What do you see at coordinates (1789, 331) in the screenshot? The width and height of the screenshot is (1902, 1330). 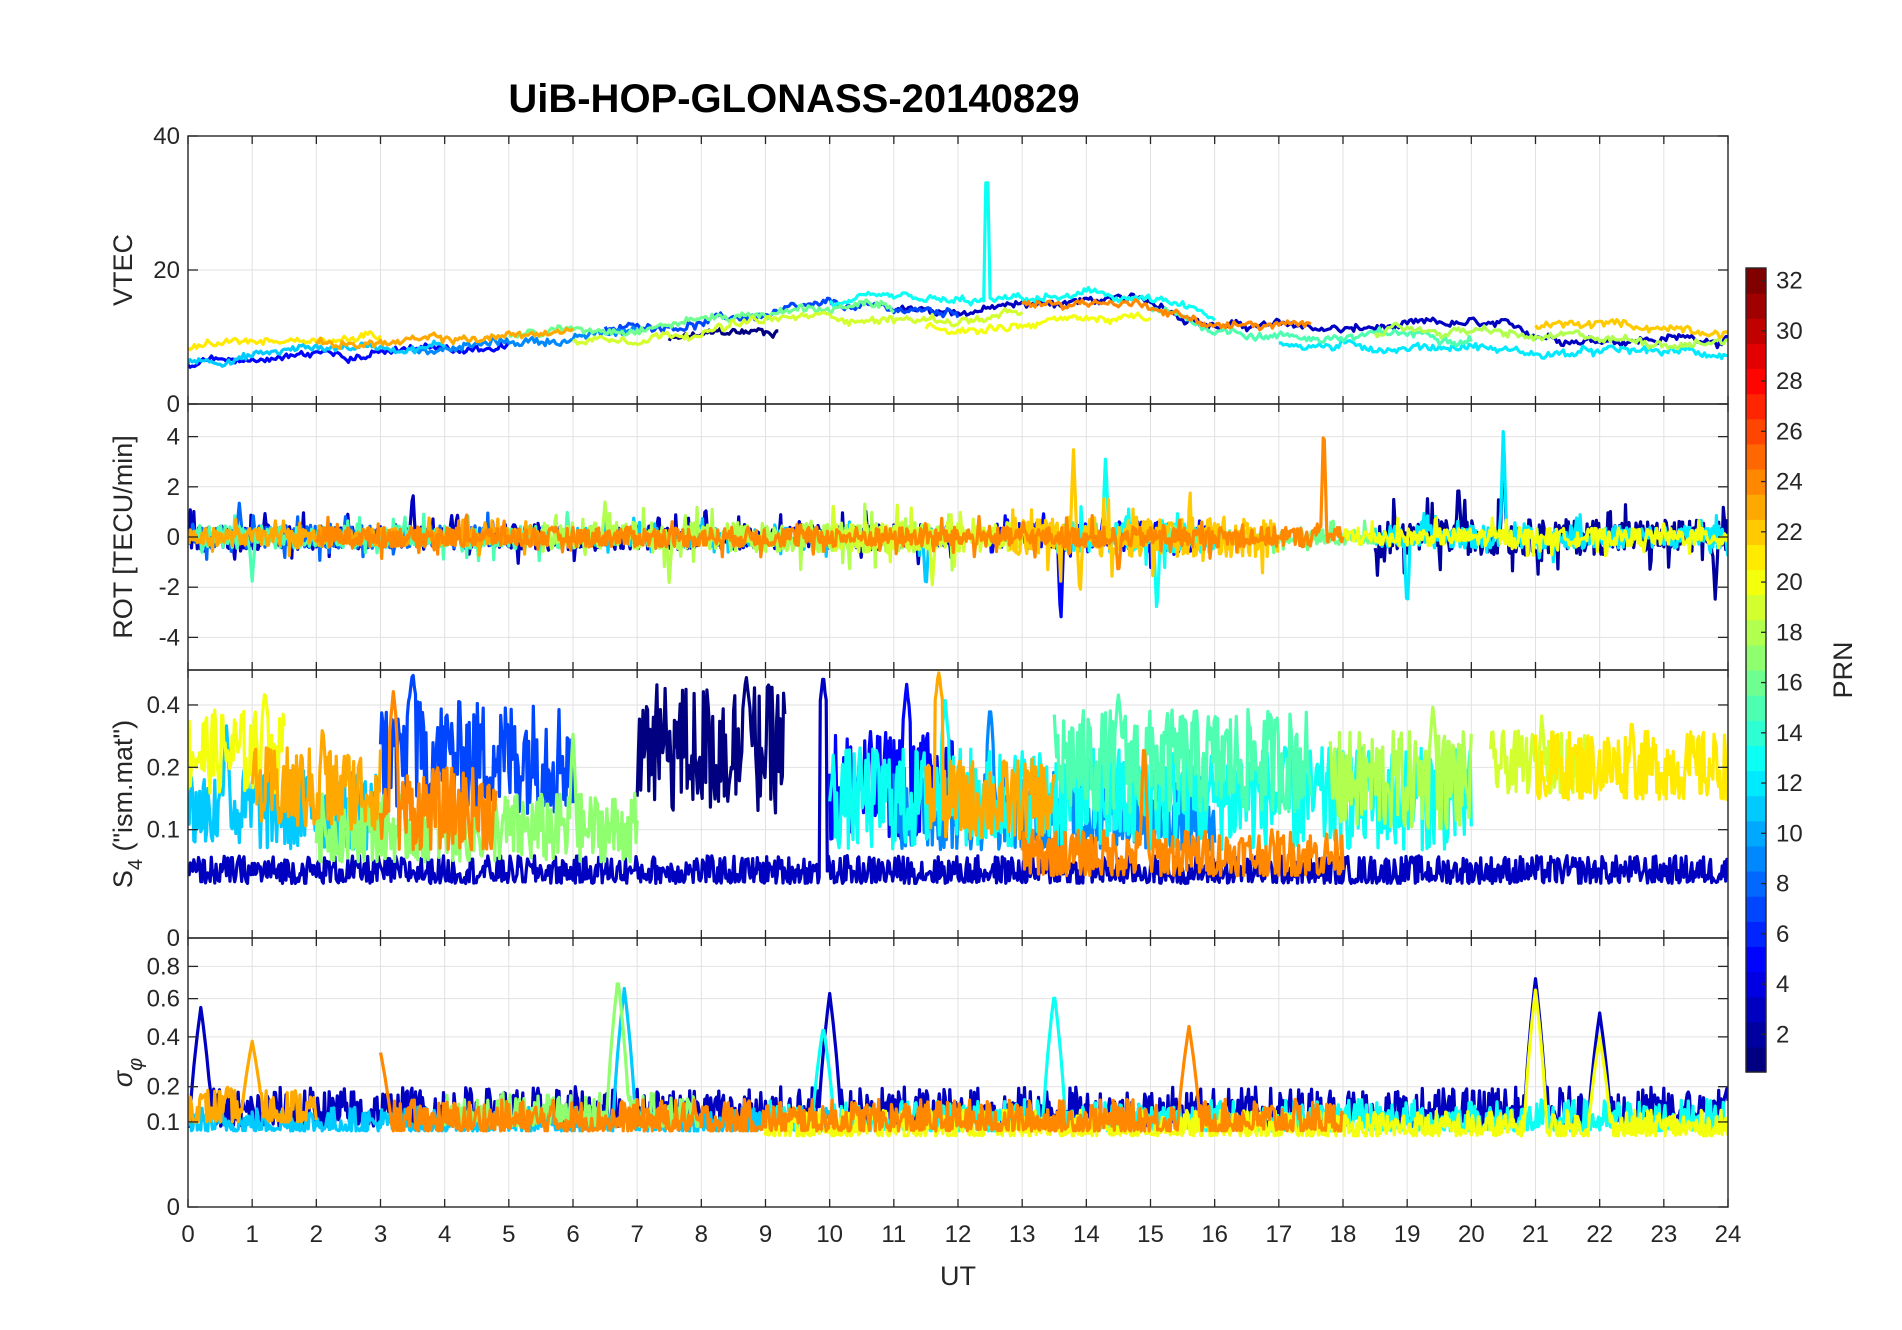 I see `colorbar-tick-label: 30` at bounding box center [1789, 331].